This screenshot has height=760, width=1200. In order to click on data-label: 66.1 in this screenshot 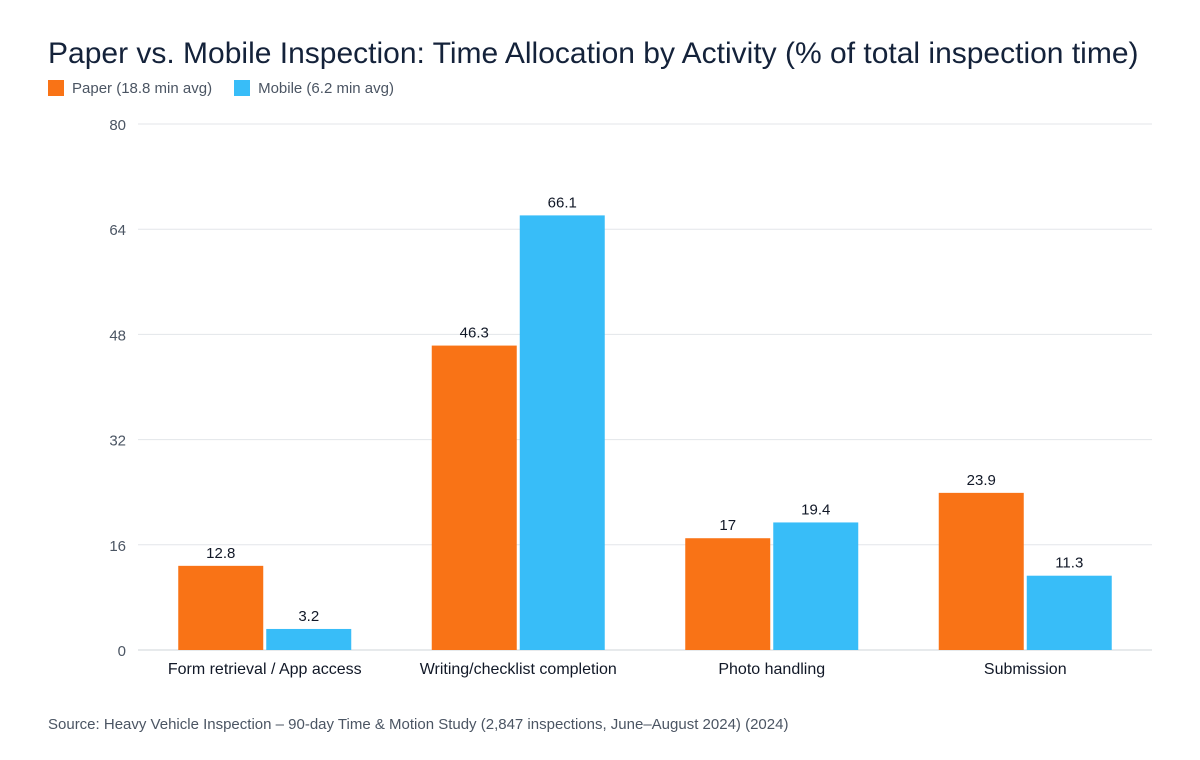, I will do `click(562, 202)`.